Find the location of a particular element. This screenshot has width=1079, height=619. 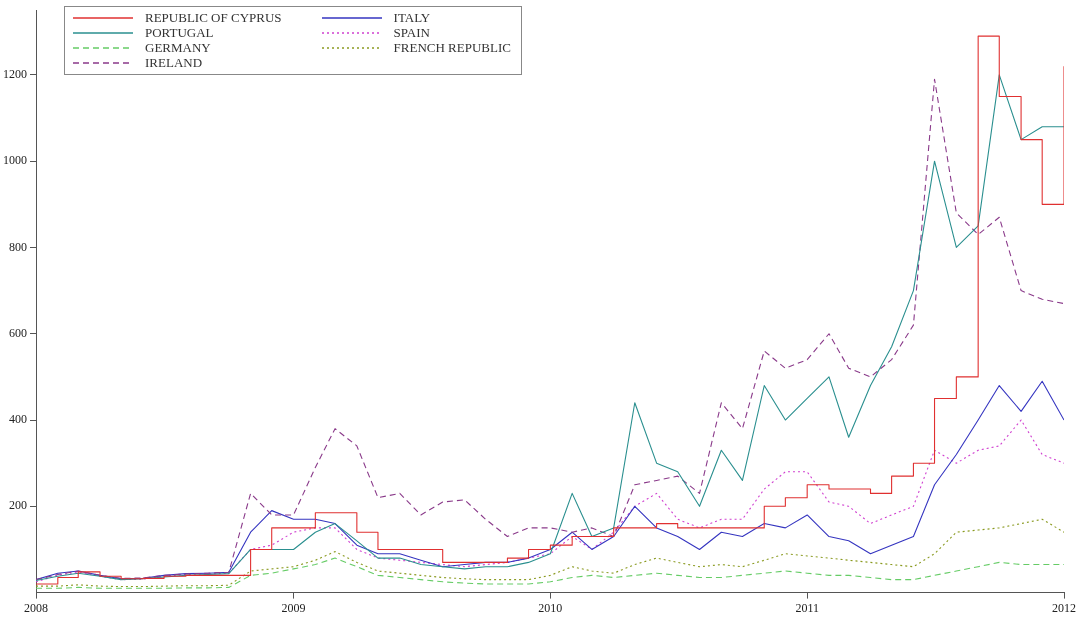

legend-label: SPAIN is located at coordinates (411, 32).